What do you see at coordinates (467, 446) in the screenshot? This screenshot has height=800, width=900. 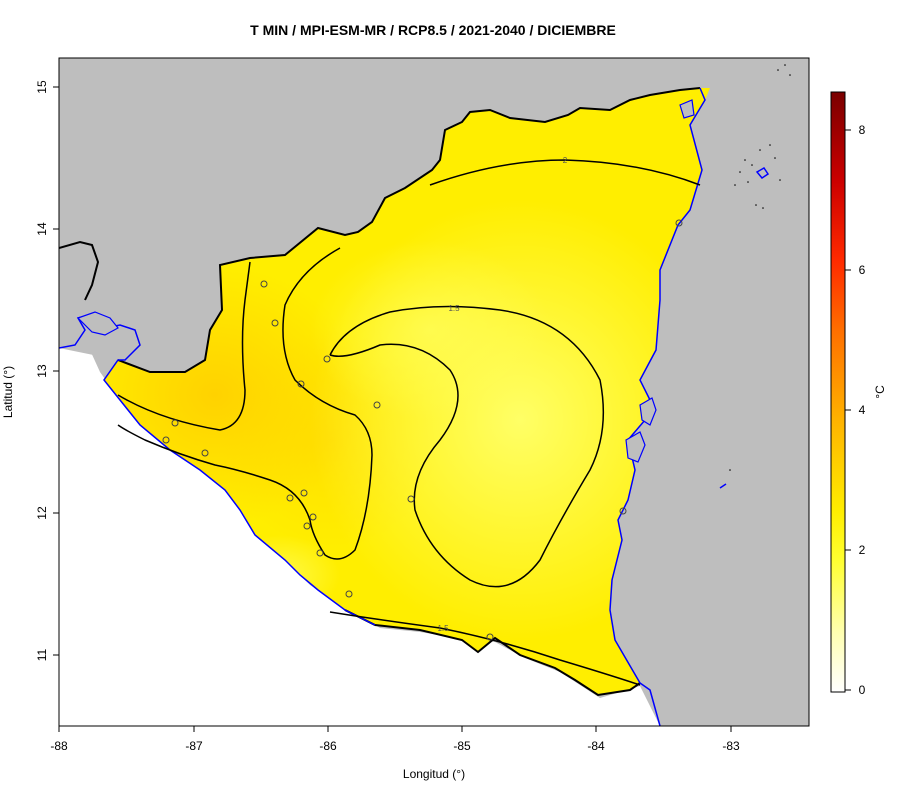 I see `contour-1-5-center` at bounding box center [467, 446].